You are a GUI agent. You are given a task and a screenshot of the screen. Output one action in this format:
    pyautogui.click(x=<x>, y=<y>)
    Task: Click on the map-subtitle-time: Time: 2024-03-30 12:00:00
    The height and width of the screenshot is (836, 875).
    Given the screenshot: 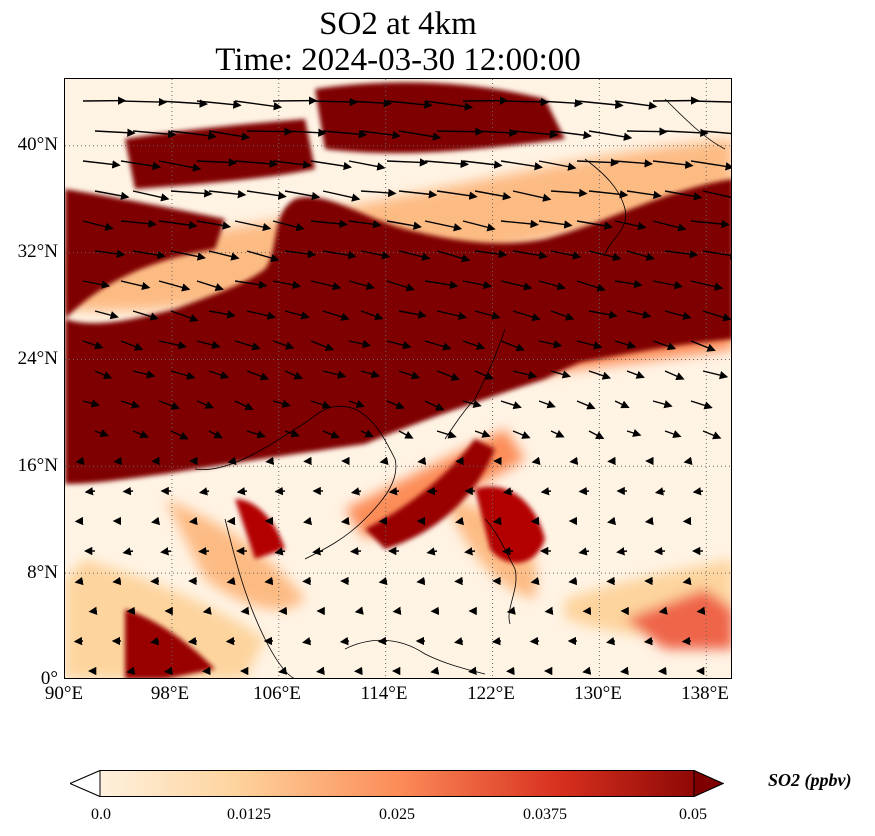 What is the action you would take?
    pyautogui.click(x=398, y=60)
    